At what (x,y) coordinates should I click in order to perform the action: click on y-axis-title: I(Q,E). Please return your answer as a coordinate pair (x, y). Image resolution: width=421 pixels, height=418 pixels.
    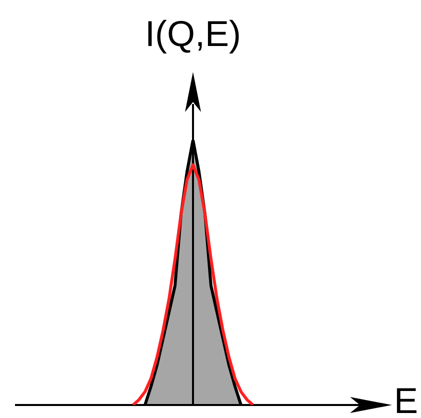
    Looking at the image, I should click on (193, 33).